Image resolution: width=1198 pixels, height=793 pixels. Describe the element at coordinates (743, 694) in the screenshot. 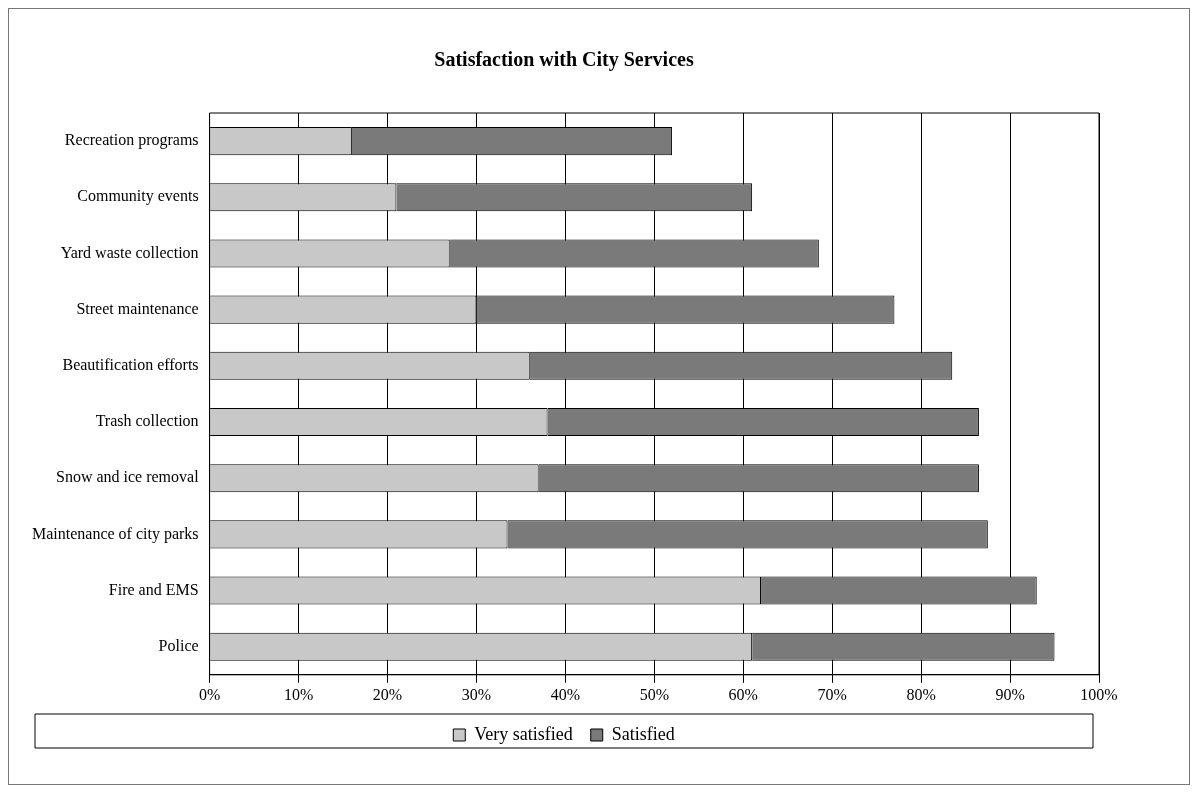

I see `x-tick-label: 60%` at that location.